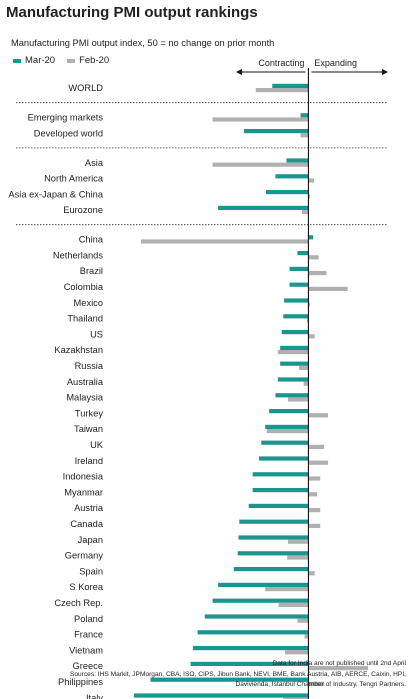 The height and width of the screenshot is (699, 420). What do you see at coordinates (88, 635) in the screenshot?
I see `category-label-france: France` at bounding box center [88, 635].